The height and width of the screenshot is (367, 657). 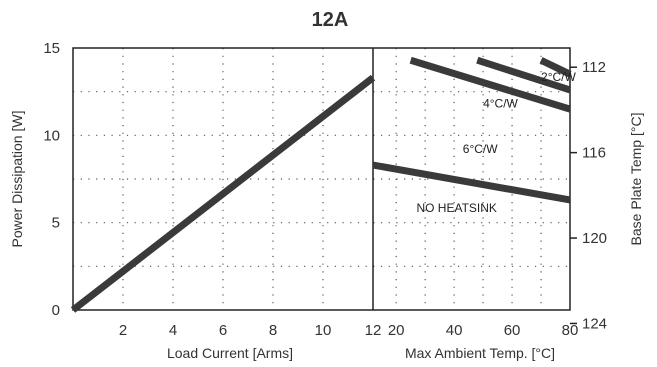 What do you see at coordinates (558, 77) in the screenshot?
I see `series-label: 2°C/W` at bounding box center [558, 77].